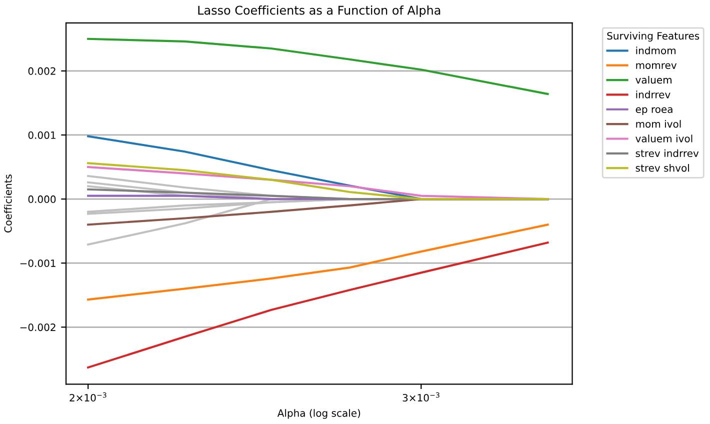 The width and height of the screenshot is (710, 424). I want to click on x-tick-label: 3×10$^{−3}$, so click(421, 397).